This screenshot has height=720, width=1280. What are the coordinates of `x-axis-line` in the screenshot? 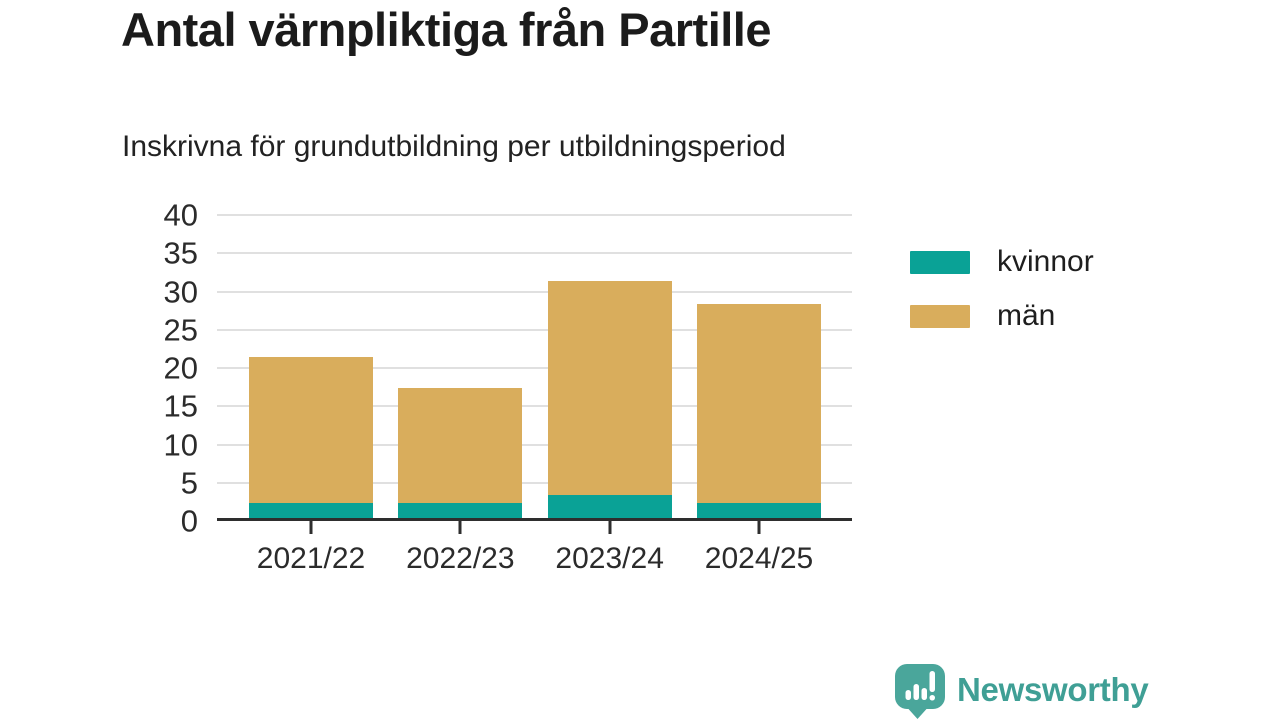 It's located at (534, 519).